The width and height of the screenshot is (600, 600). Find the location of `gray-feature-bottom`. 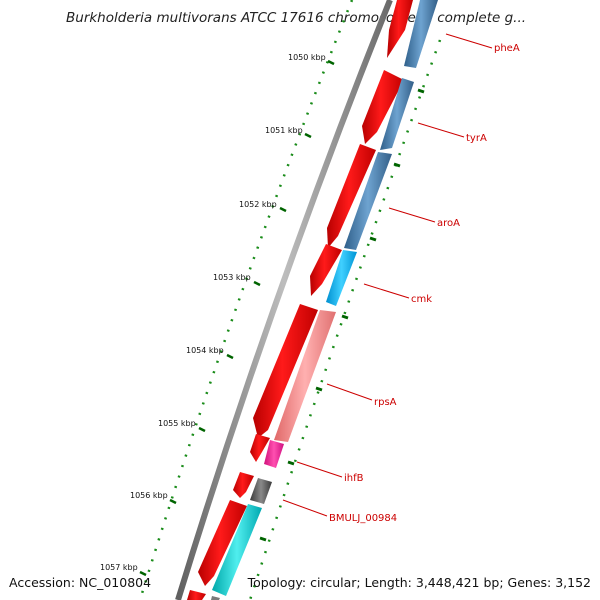

gray-feature-bottom is located at coordinates (215, 598).